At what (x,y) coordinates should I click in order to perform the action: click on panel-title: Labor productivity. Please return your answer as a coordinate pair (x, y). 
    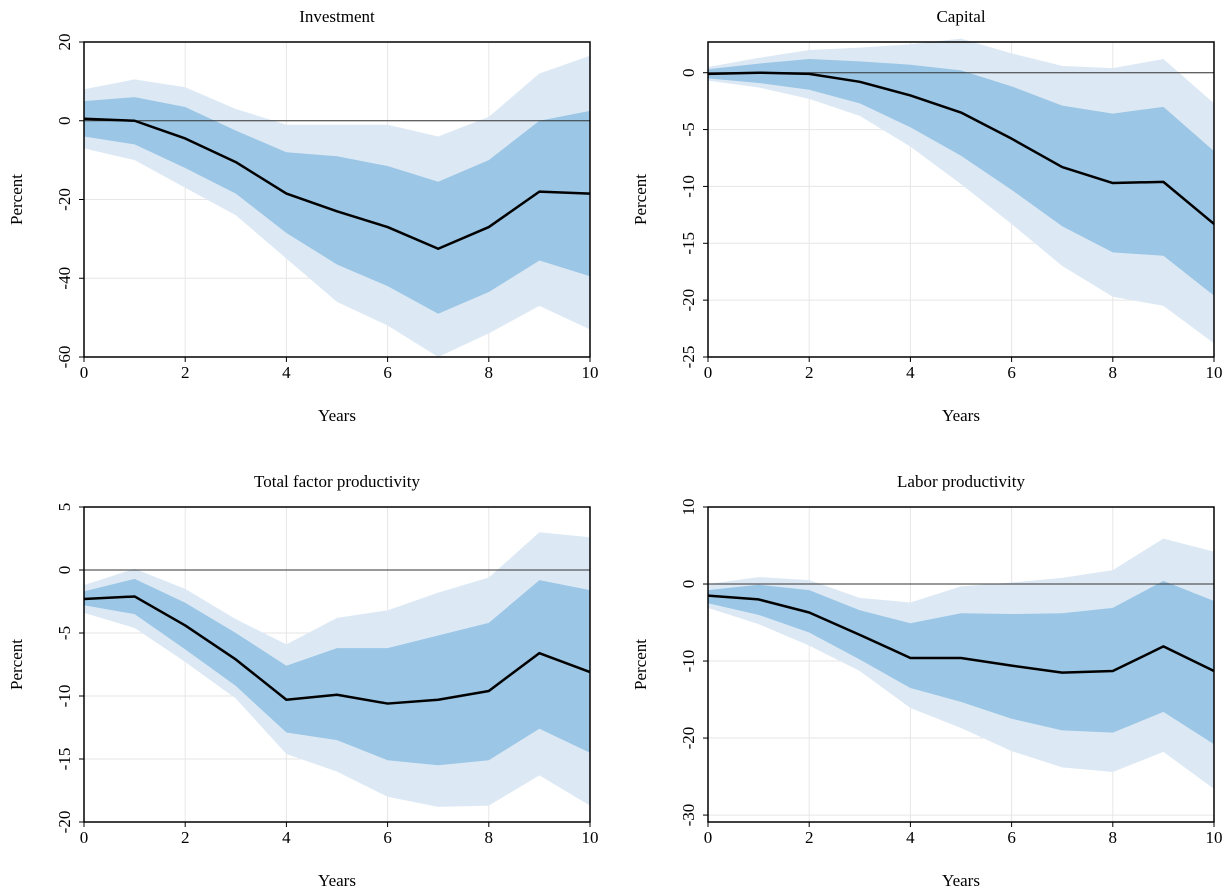
    Looking at the image, I should click on (961, 481).